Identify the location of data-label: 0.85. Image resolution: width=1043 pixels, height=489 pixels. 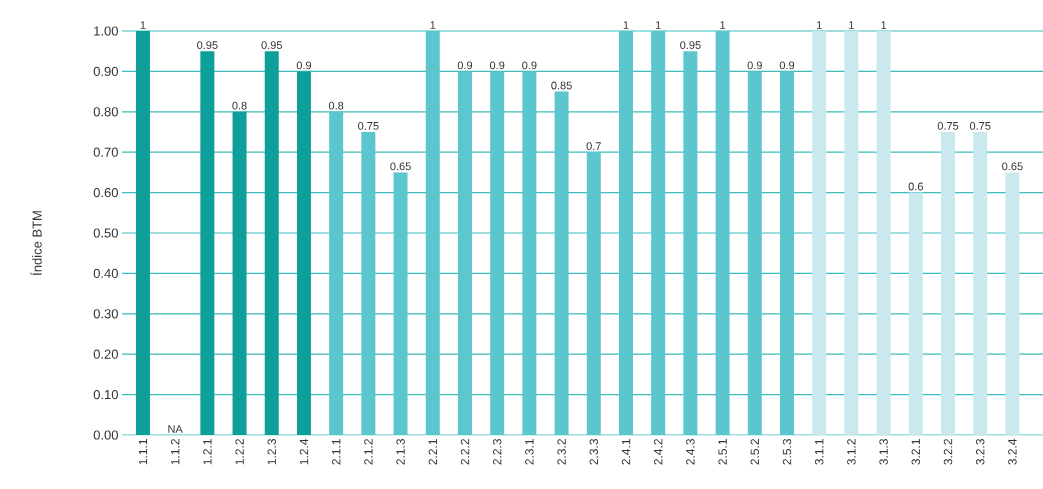
(561, 85).